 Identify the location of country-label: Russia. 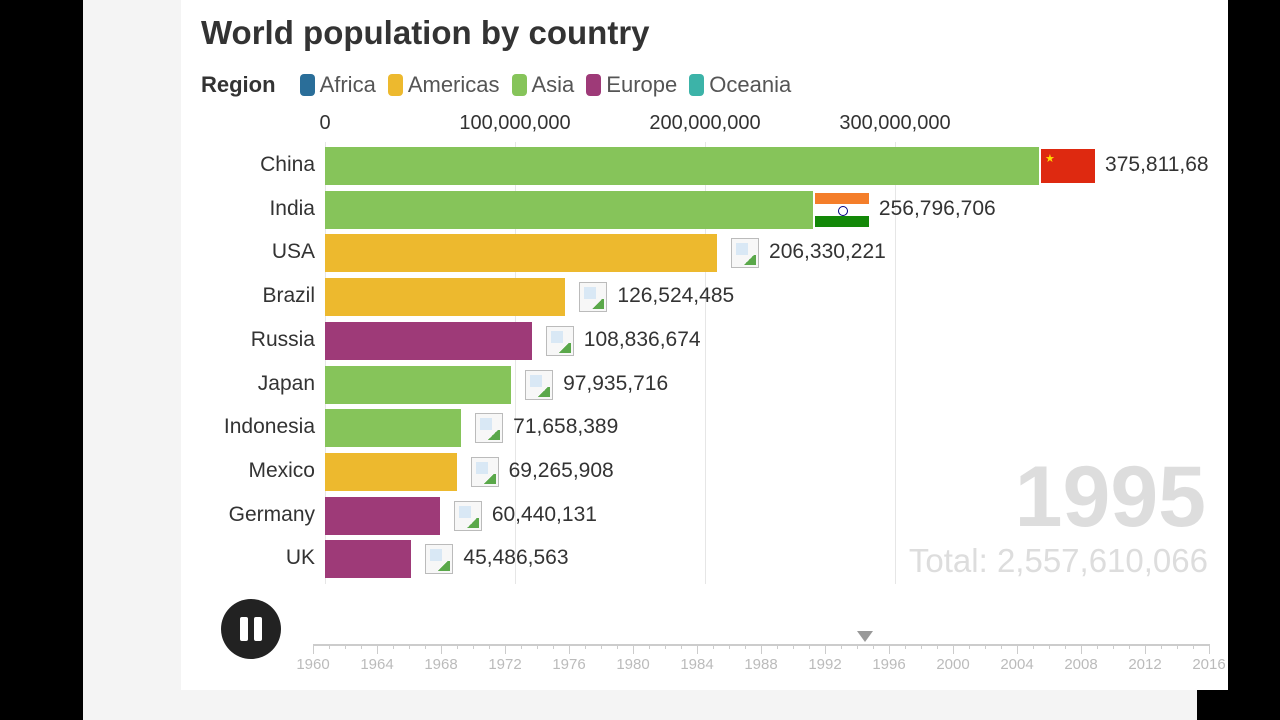
(282, 339).